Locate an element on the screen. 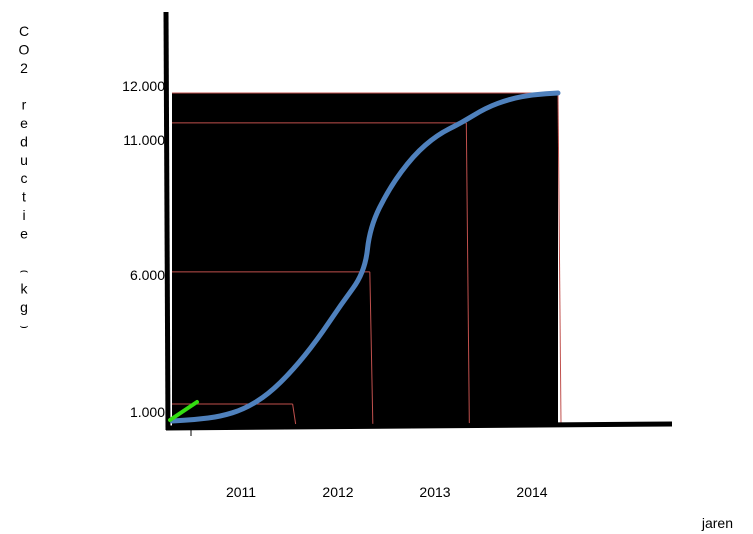  y-axis-label-char: u is located at coordinates (24, 160).